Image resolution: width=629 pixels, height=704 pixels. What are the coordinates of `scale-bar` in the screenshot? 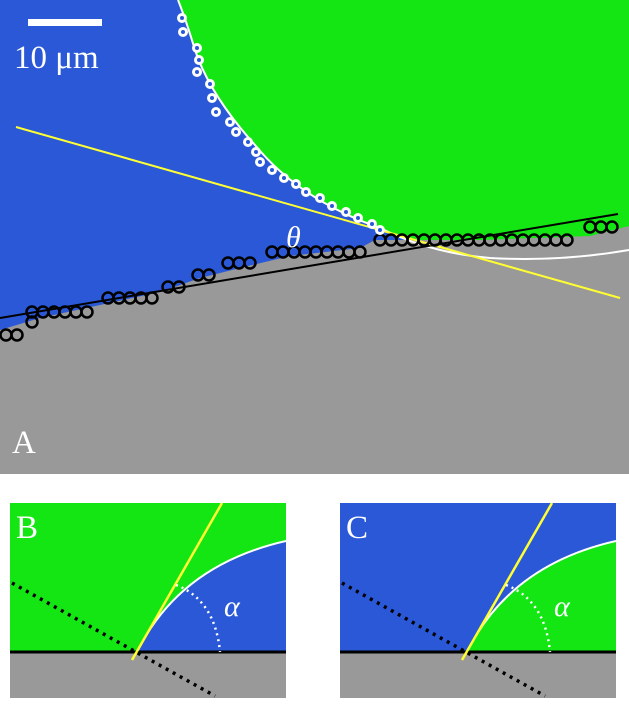 It's located at (65, 22).